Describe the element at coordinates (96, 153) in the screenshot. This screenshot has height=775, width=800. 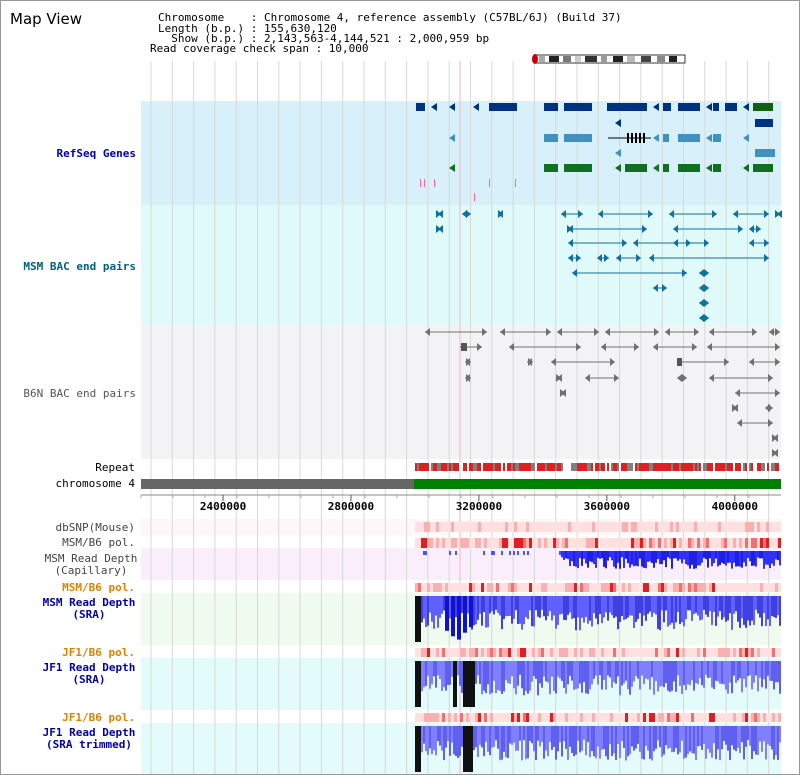
I see `track-label-refseq: RefSeq Genes` at that location.